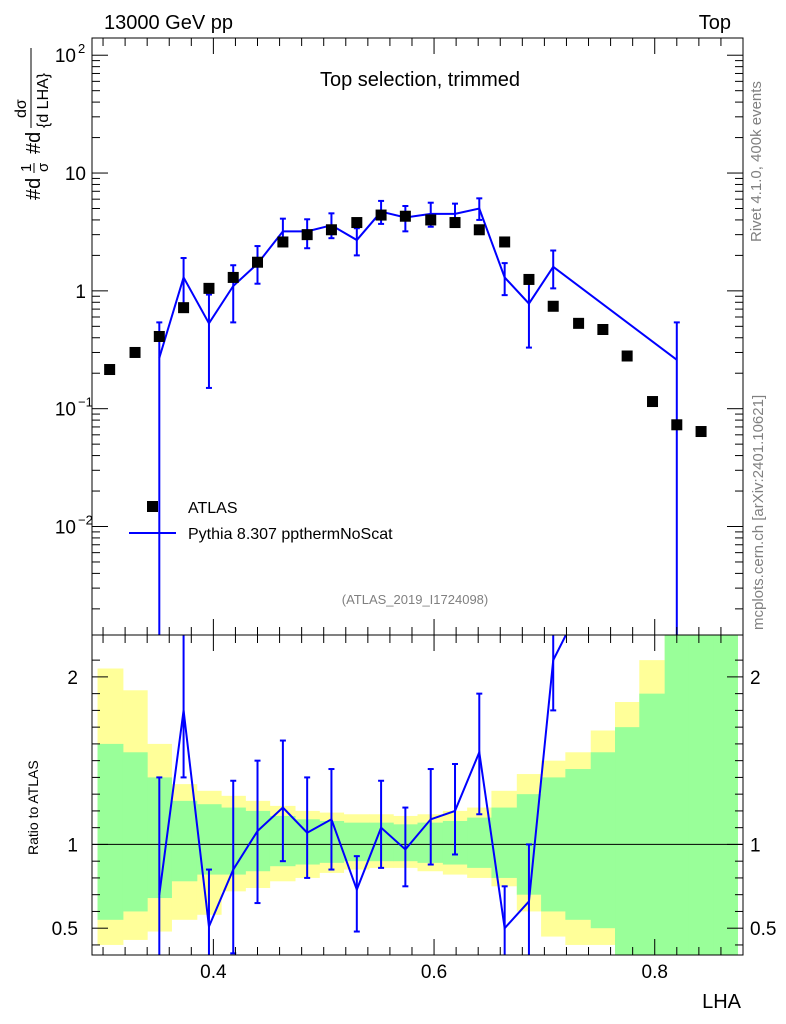 The image size is (786, 1024). Describe the element at coordinates (261, 521) in the screenshot. I see `legend: ATLAS Pythia 8.307 ppthermNoScat` at that location.